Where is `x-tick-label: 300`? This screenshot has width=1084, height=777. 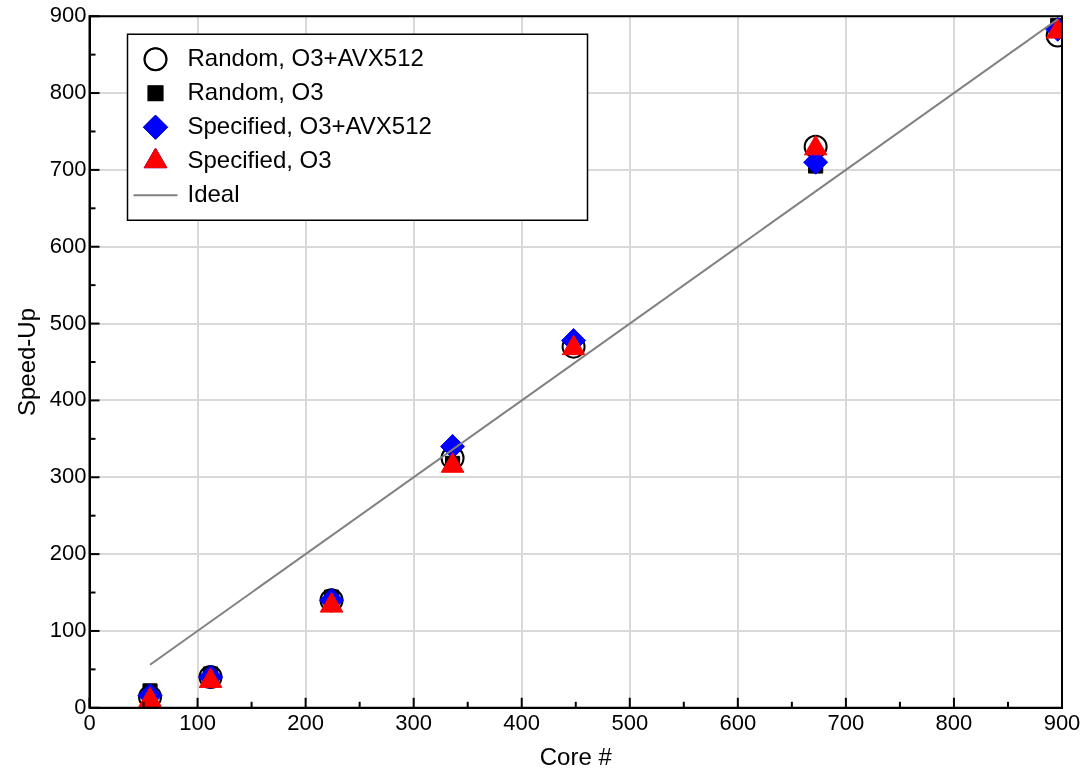 x-tick-label: 300 is located at coordinates (414, 723).